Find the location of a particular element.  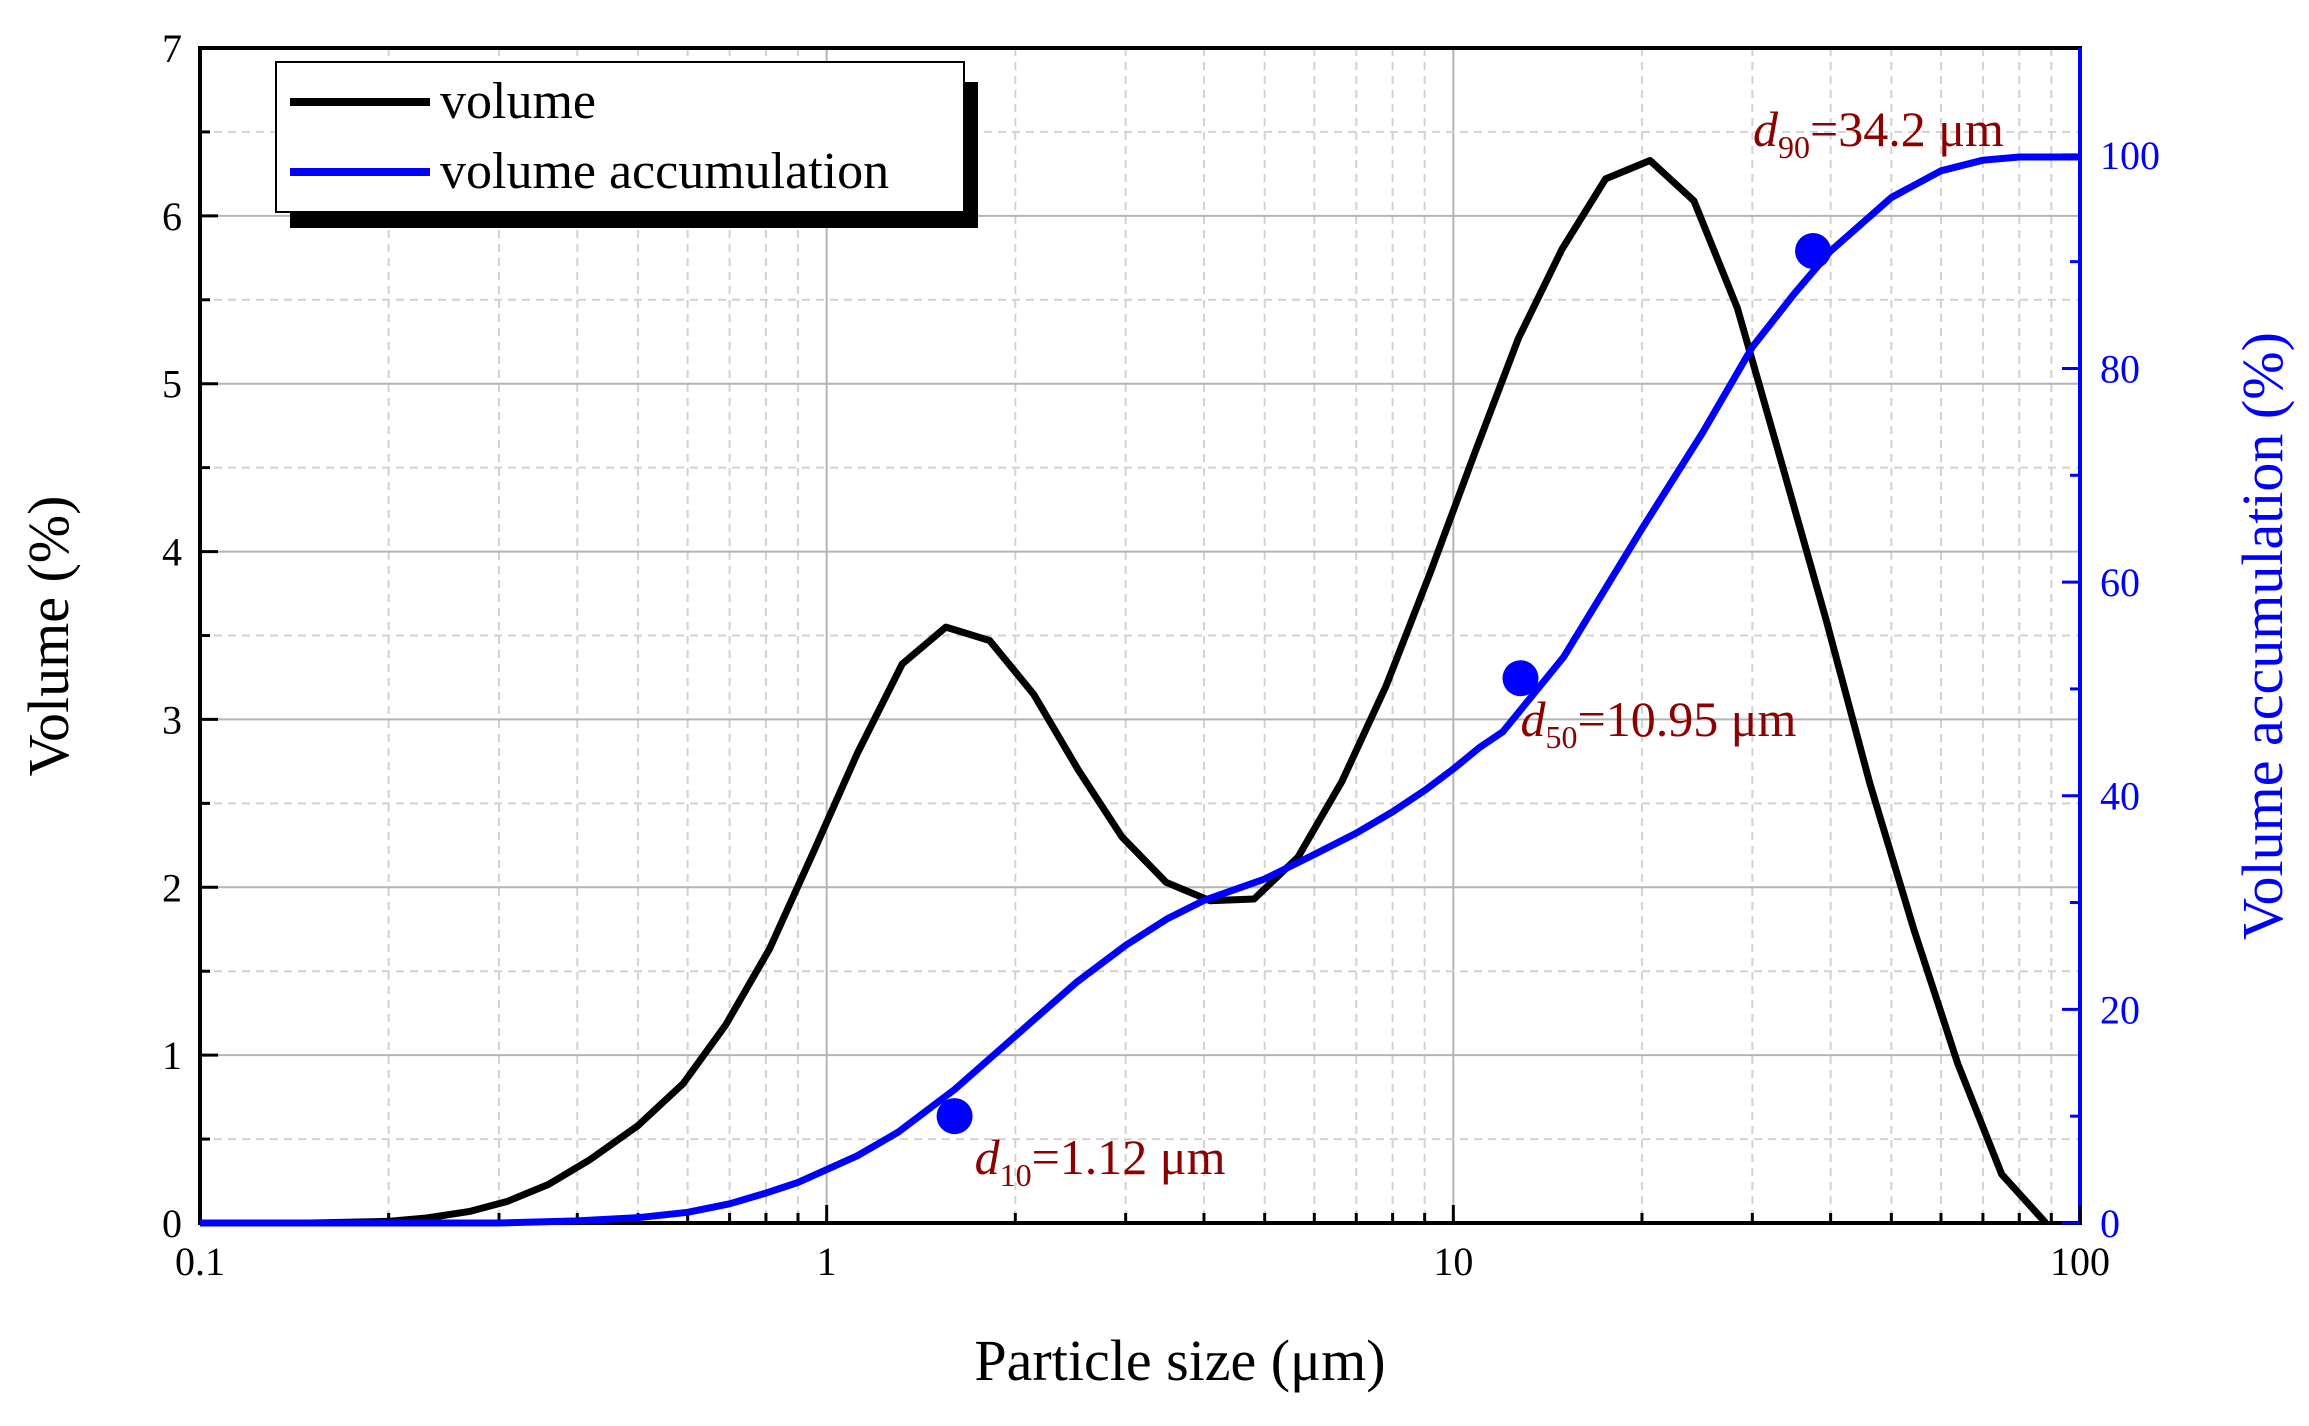

y-left-tick-label: 5 is located at coordinates (172, 384).